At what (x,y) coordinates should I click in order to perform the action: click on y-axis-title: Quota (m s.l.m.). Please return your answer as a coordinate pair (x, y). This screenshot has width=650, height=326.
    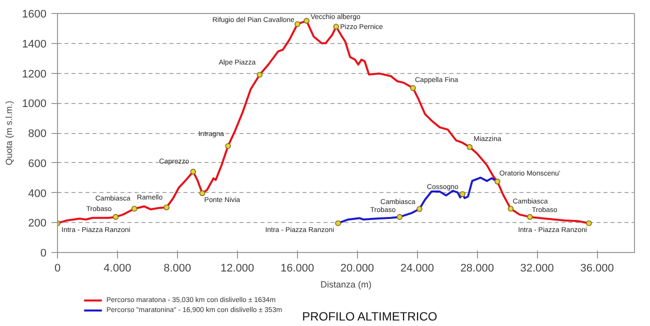
    Looking at the image, I should click on (9, 133).